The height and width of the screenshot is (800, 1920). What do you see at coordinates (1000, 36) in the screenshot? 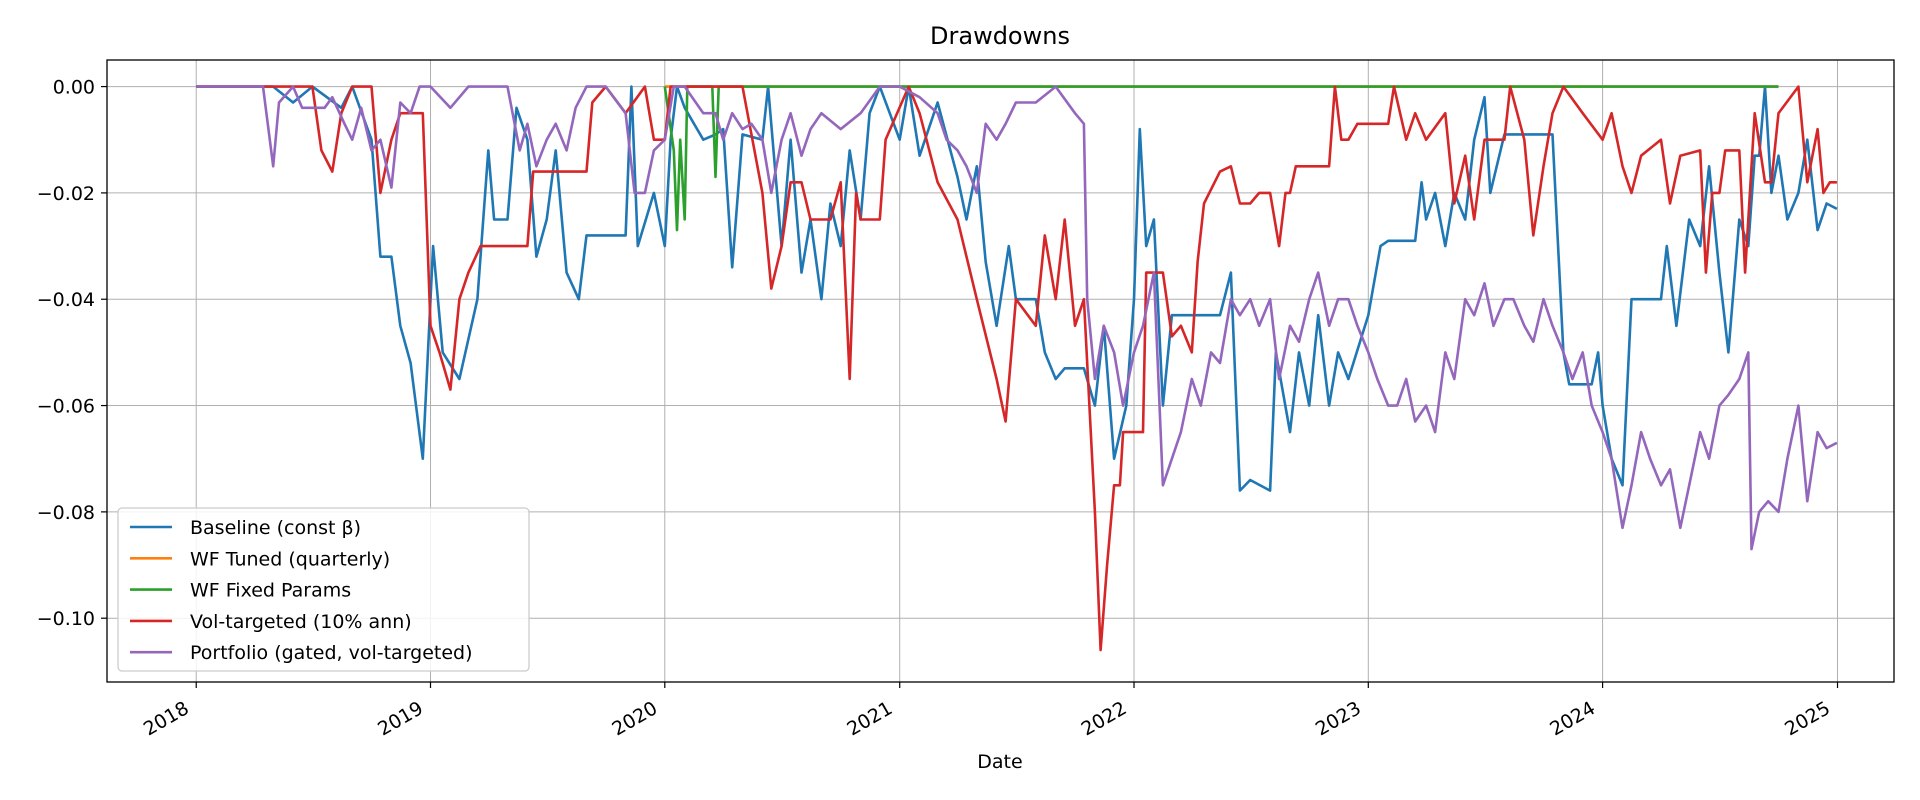
I see `chart-title: Drawdowns` at bounding box center [1000, 36].